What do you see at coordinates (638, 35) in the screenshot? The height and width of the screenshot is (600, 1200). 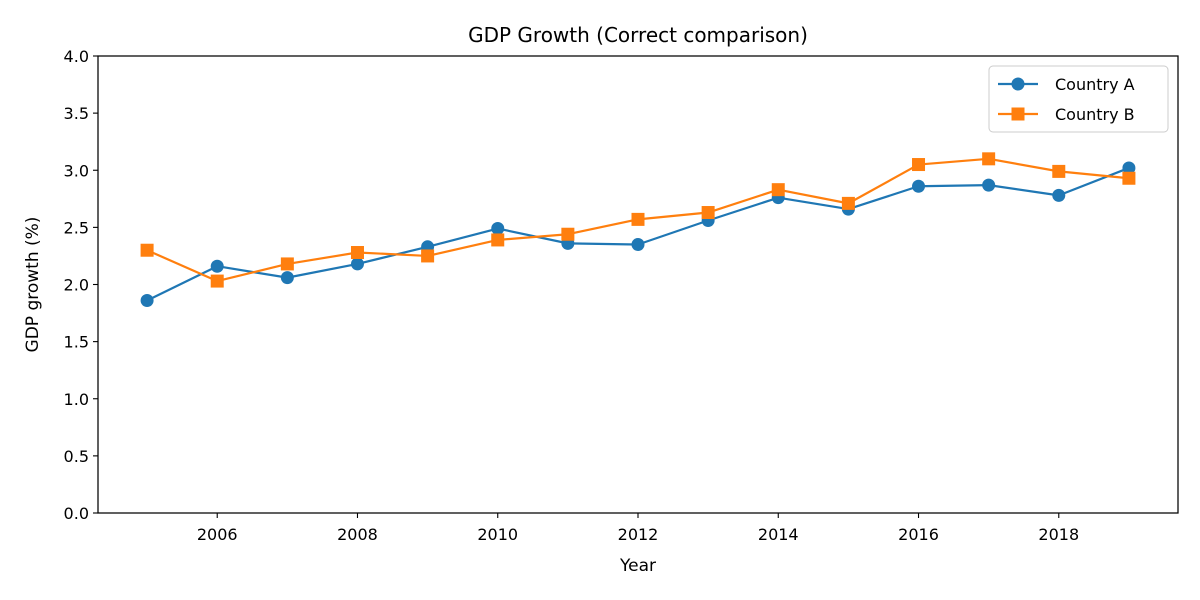 I see `chart-title: GDP Growth (Correct comparison)` at bounding box center [638, 35].